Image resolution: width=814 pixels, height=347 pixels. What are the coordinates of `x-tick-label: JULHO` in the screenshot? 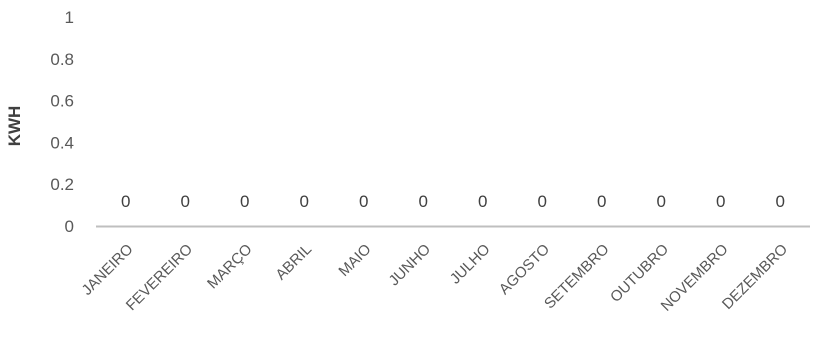 It's located at (470, 264).